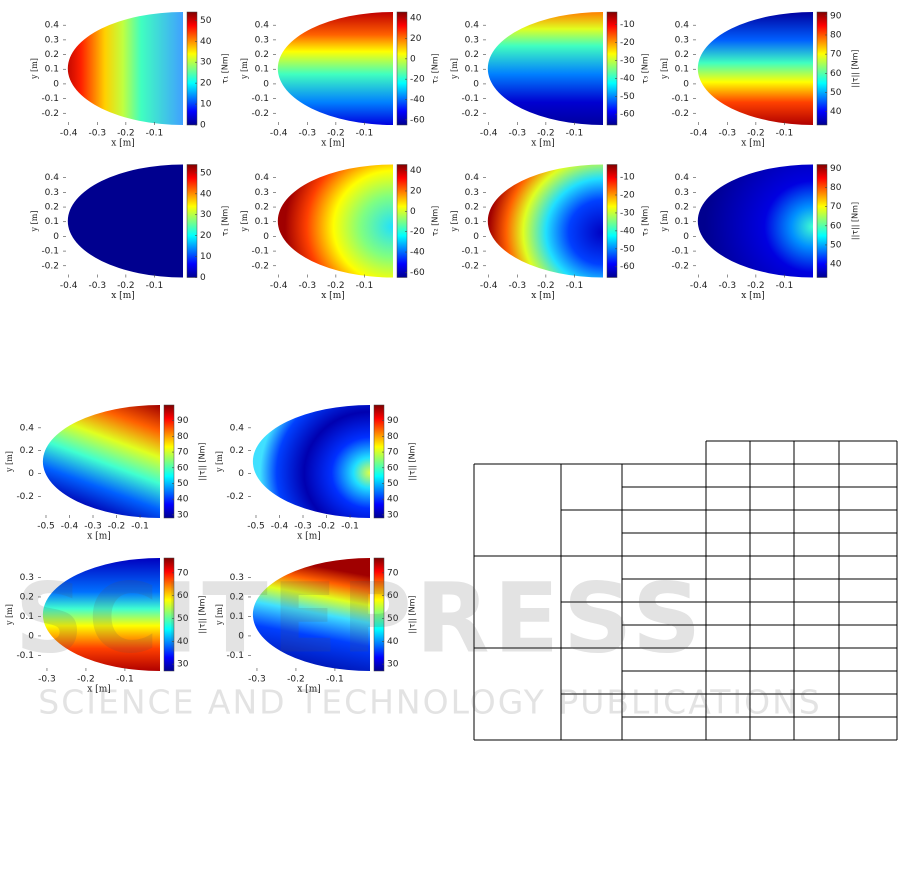 The height and width of the screenshot is (890, 901). I want to click on colorbar-tick-label: -50, so click(627, 249).